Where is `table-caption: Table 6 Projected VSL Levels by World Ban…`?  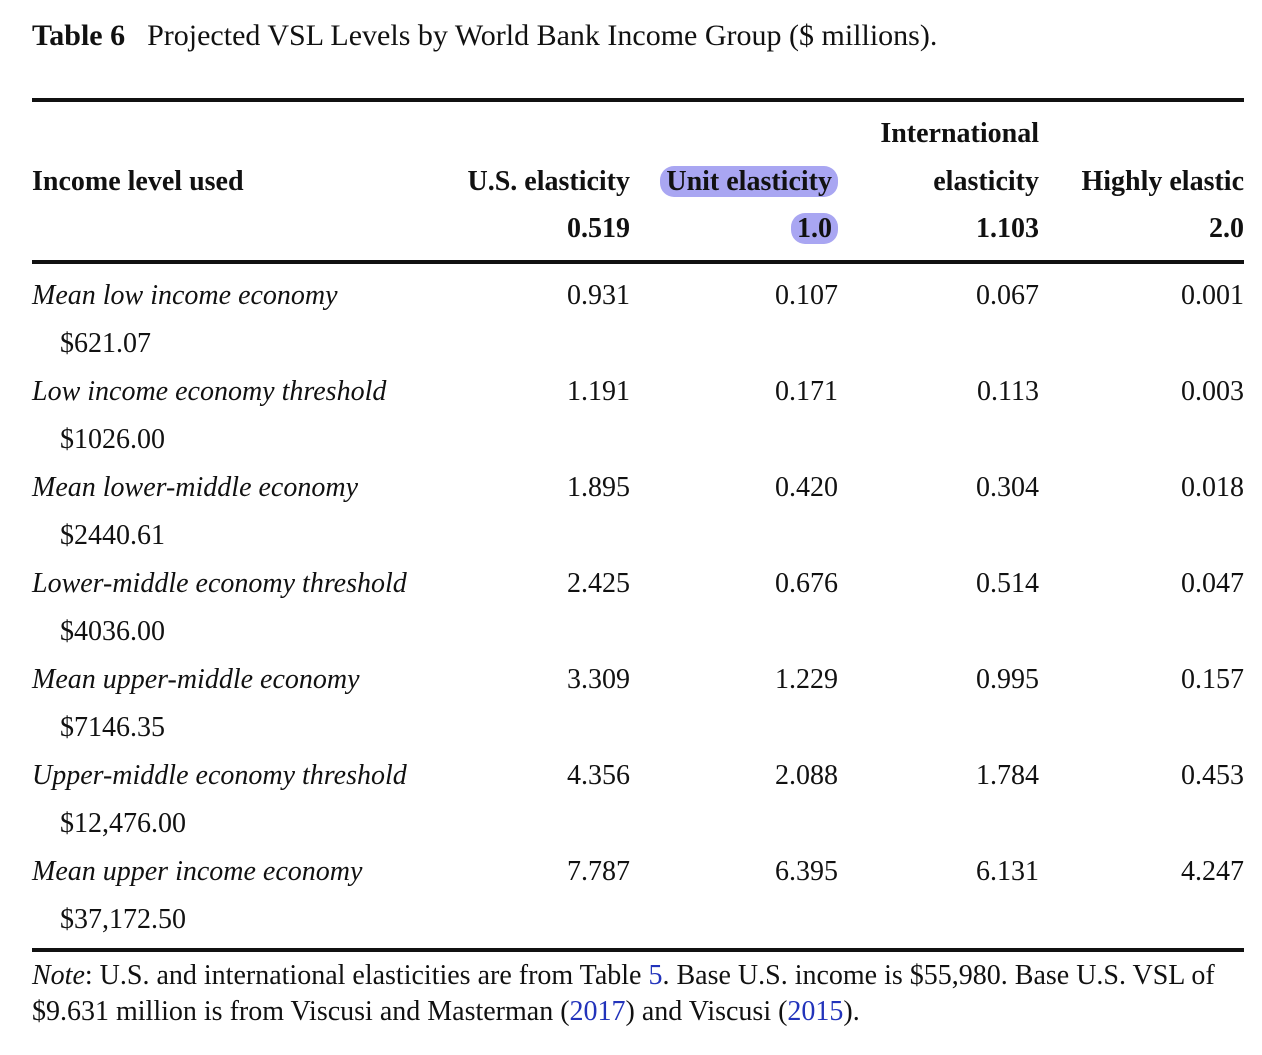 table-caption: Table 6 Projected VSL Levels by World Ban… is located at coordinates (484, 36).